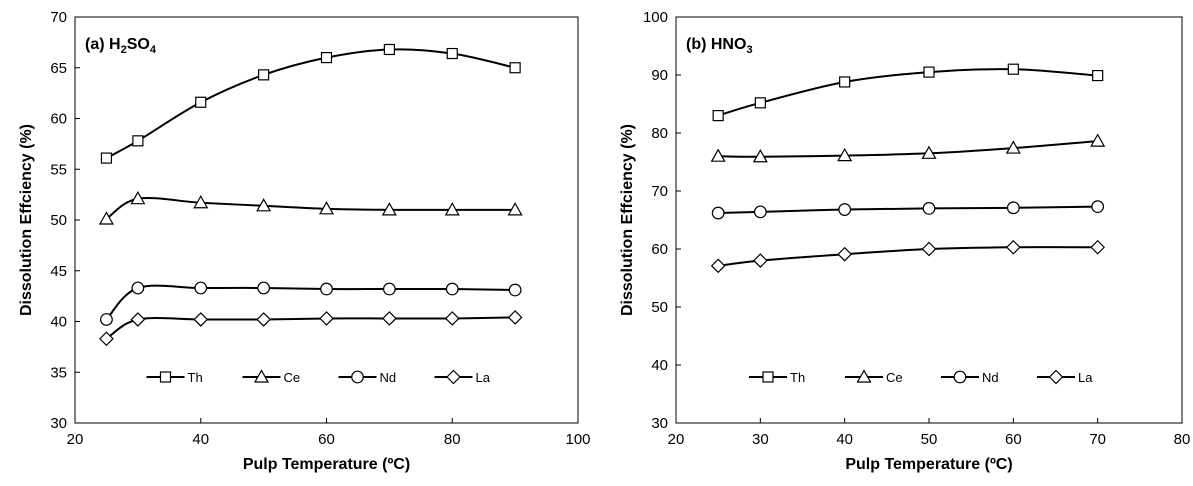  I want to click on series-line-la, so click(908, 256).